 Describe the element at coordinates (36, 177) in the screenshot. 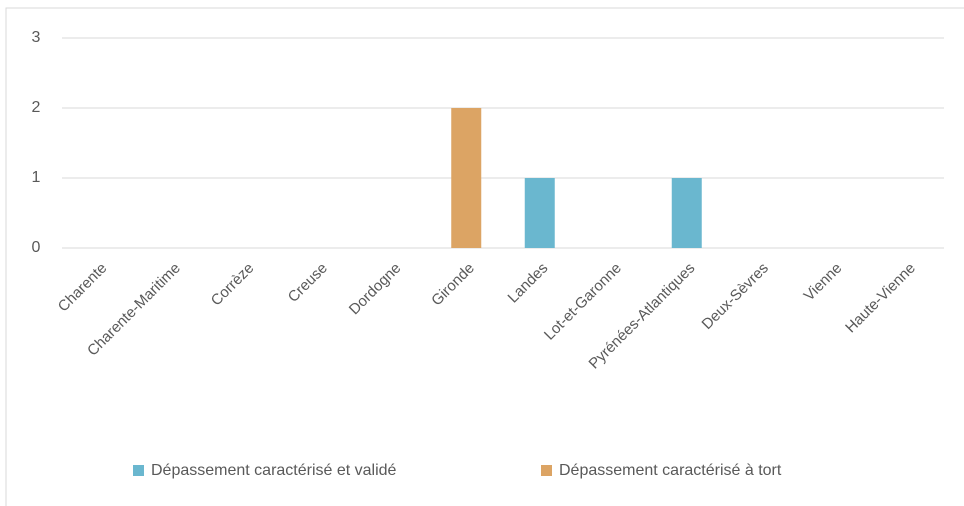

I see `y-tick-label: 1` at that location.